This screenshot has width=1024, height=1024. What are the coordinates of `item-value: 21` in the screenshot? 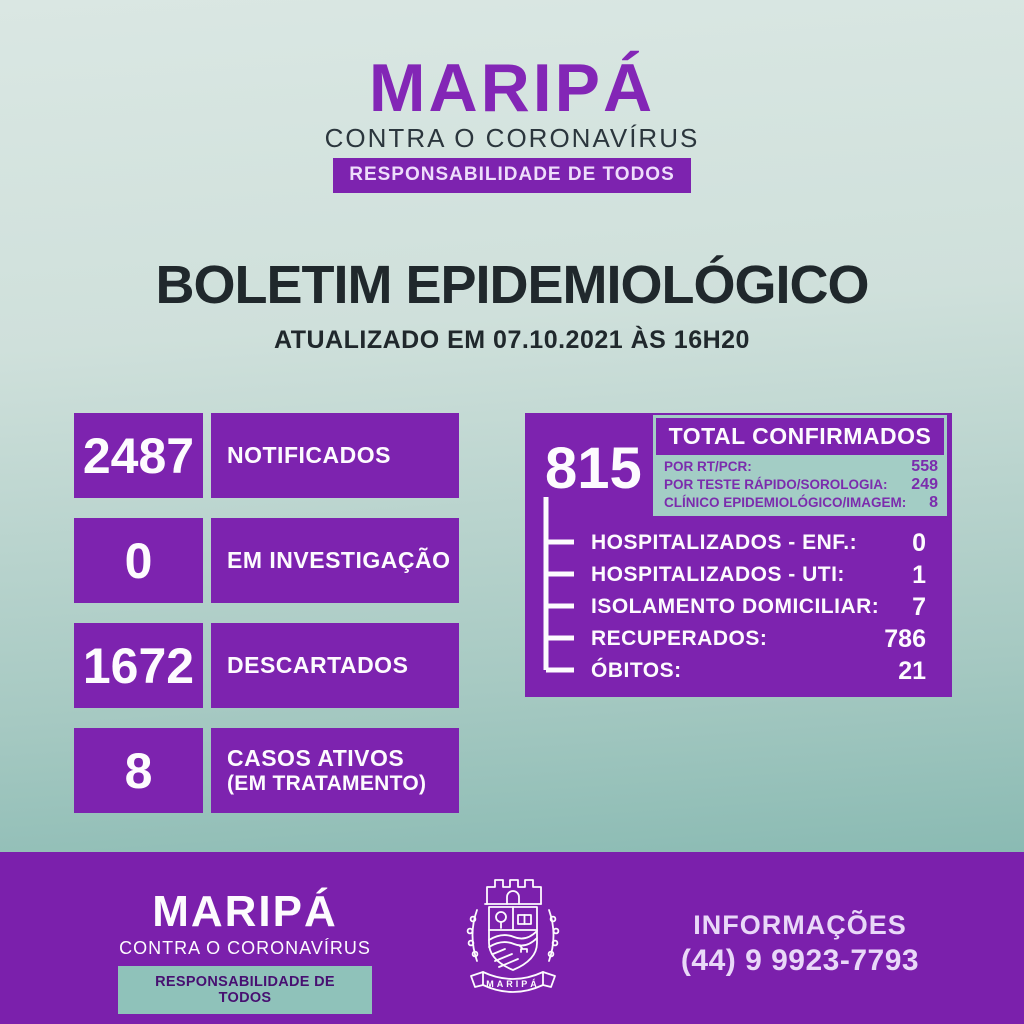 It's located at (912, 670).